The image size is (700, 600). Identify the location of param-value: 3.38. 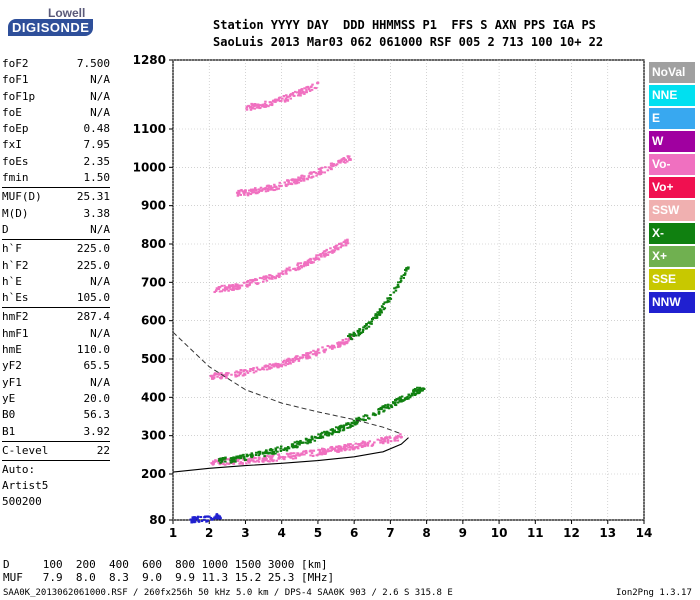
(97, 213).